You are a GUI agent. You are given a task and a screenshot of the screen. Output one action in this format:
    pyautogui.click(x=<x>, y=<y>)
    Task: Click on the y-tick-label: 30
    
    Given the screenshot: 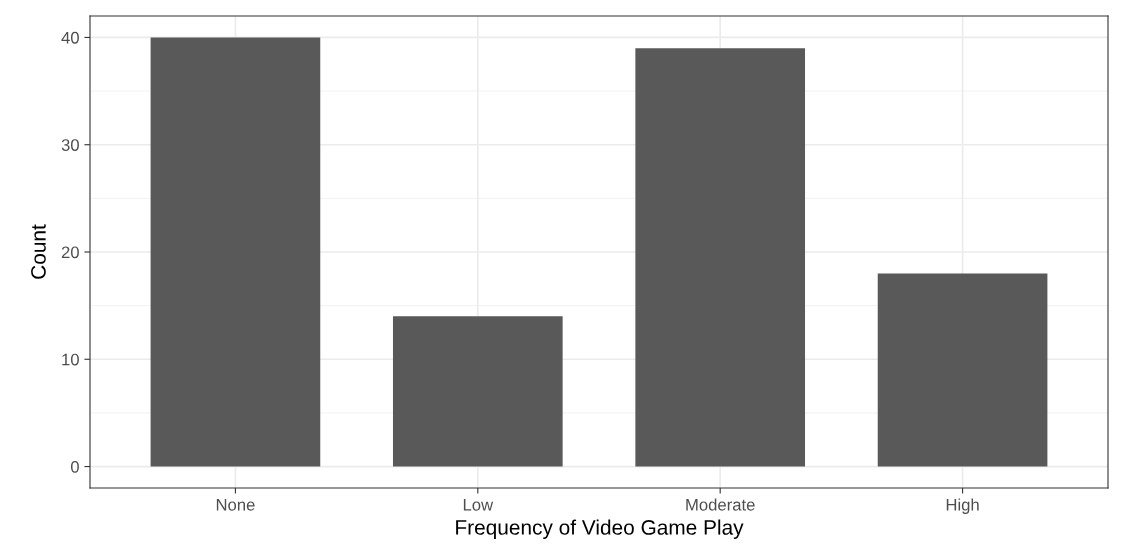 What is the action you would take?
    pyautogui.click(x=70, y=145)
    